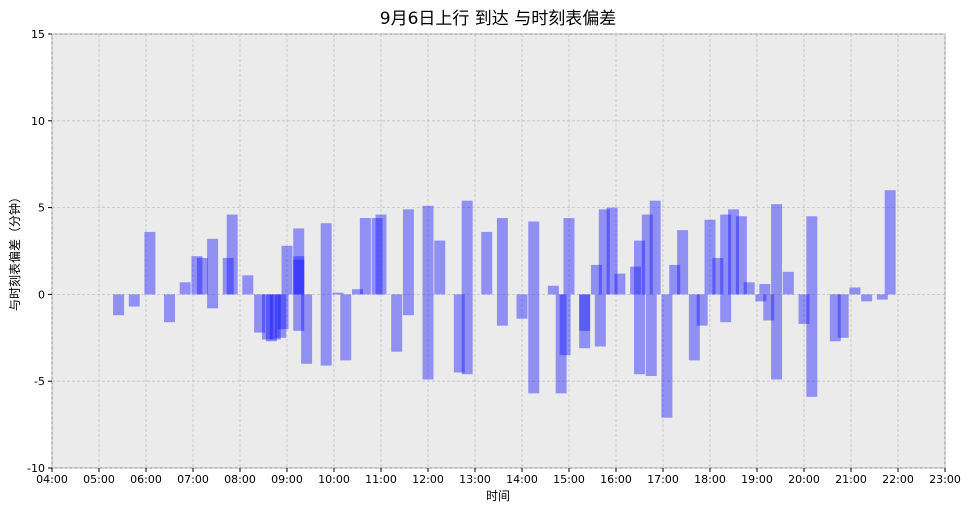 The height and width of the screenshot is (511, 971). What do you see at coordinates (193, 479) in the screenshot?
I see `x-tick-label: 07:00` at bounding box center [193, 479].